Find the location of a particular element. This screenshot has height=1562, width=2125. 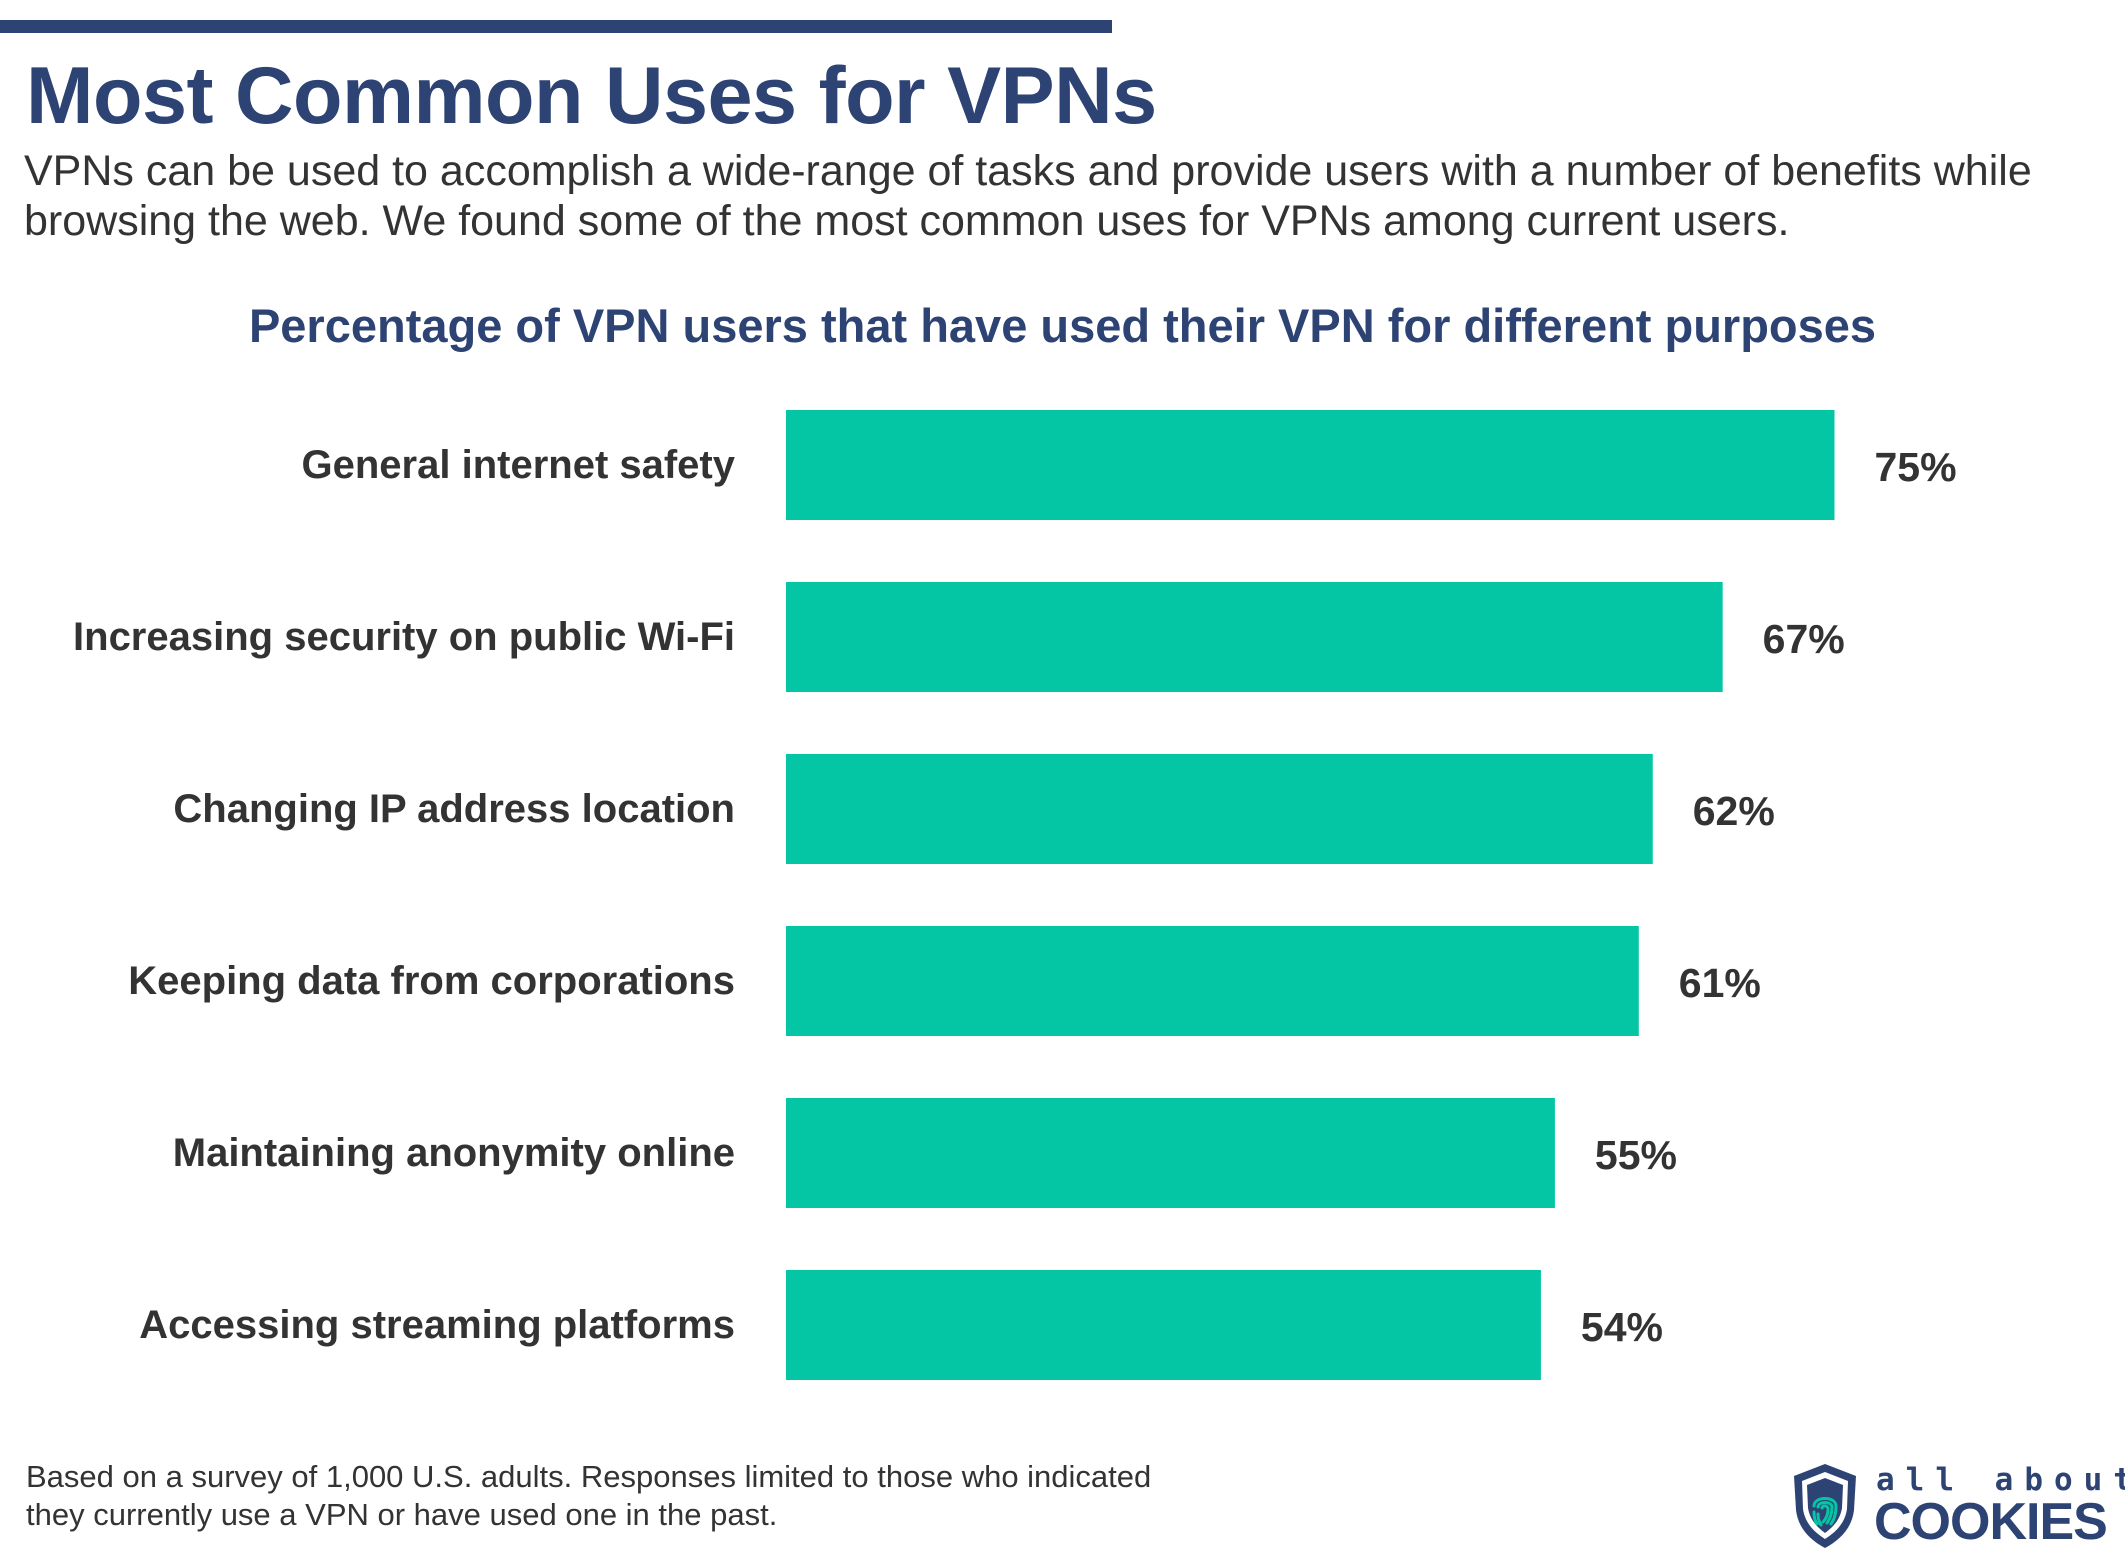

top-rule is located at coordinates (556, 26).